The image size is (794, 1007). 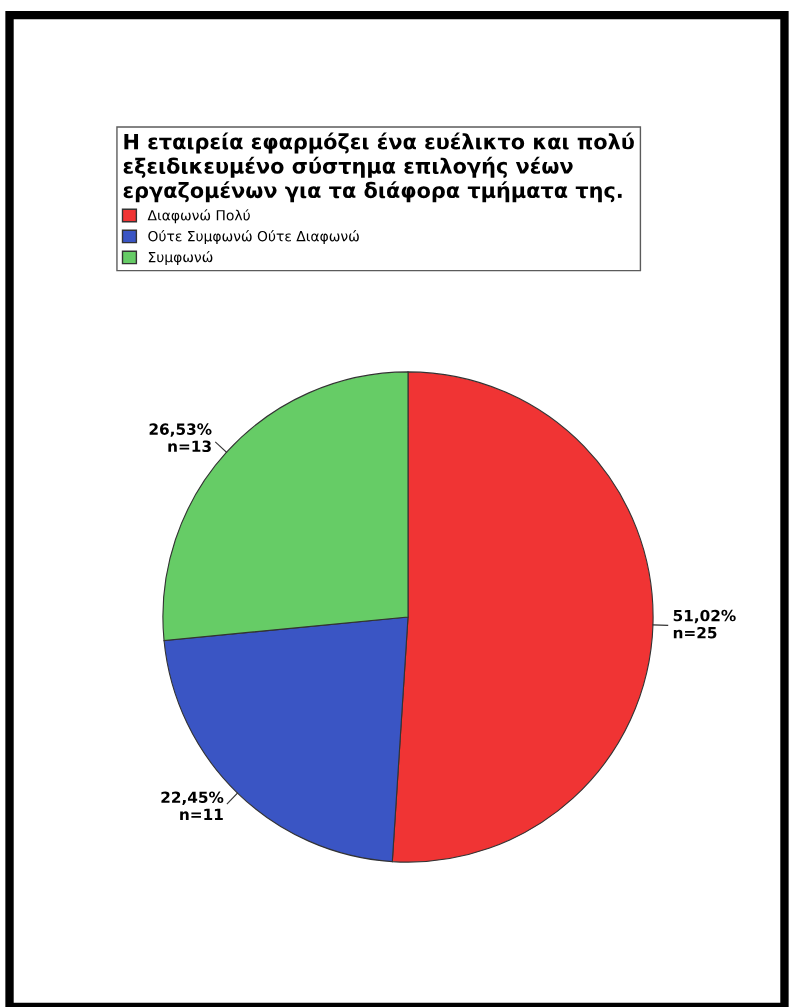 What do you see at coordinates (198, 216) in the screenshot?
I see `legend-label: Διαφωνώ Πολύ` at bounding box center [198, 216].